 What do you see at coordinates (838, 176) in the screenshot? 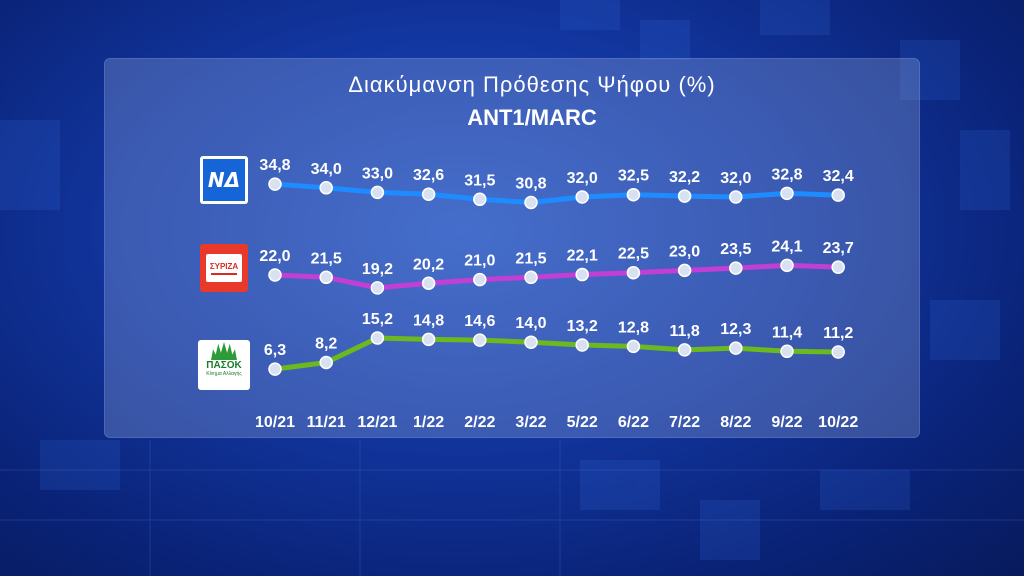
I see `nd-value-label: 32,4` at bounding box center [838, 176].